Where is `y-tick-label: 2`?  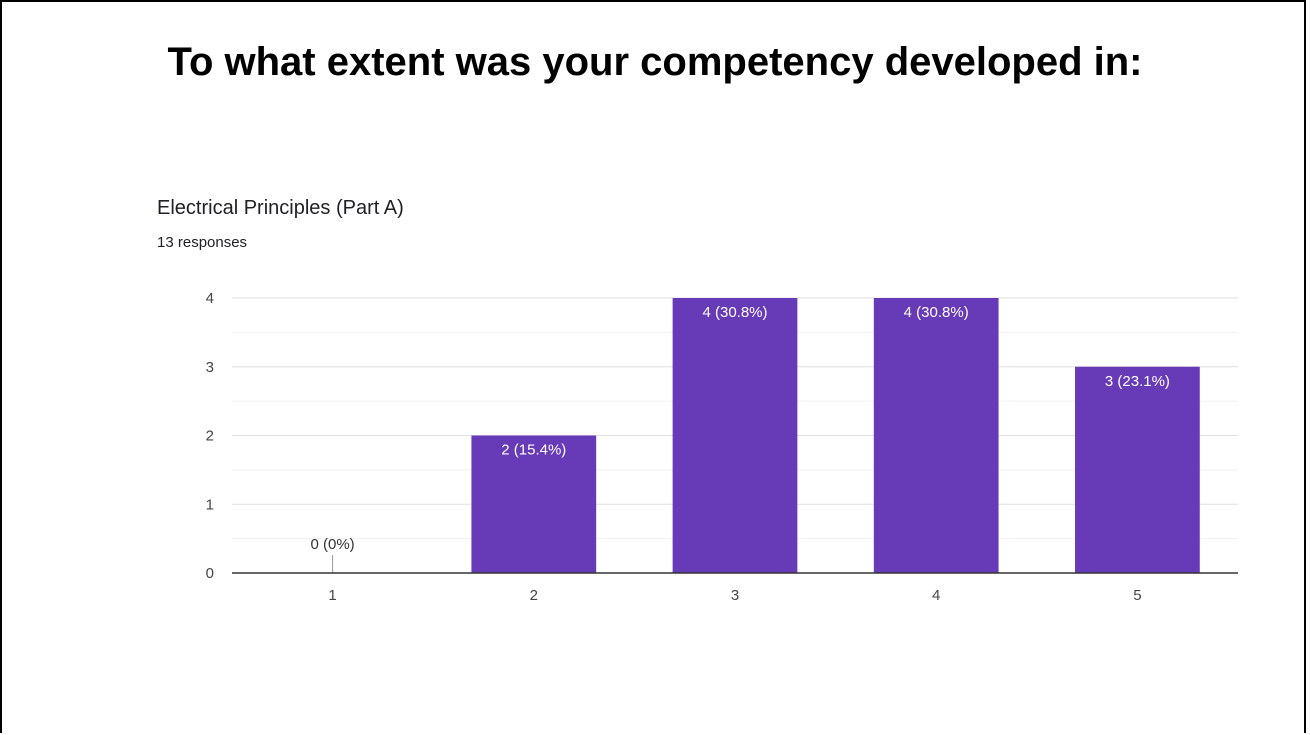
y-tick-label: 2 is located at coordinates (210, 436).